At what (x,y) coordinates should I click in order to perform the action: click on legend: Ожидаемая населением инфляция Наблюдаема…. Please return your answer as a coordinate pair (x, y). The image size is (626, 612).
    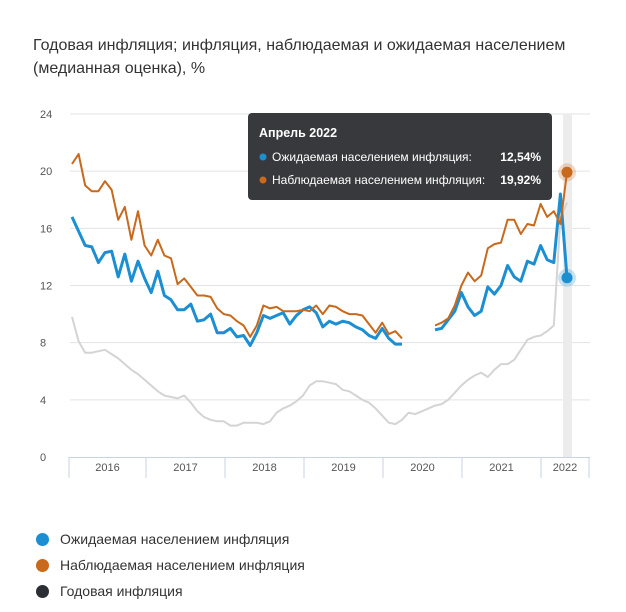
    Looking at the image, I should click on (170, 565).